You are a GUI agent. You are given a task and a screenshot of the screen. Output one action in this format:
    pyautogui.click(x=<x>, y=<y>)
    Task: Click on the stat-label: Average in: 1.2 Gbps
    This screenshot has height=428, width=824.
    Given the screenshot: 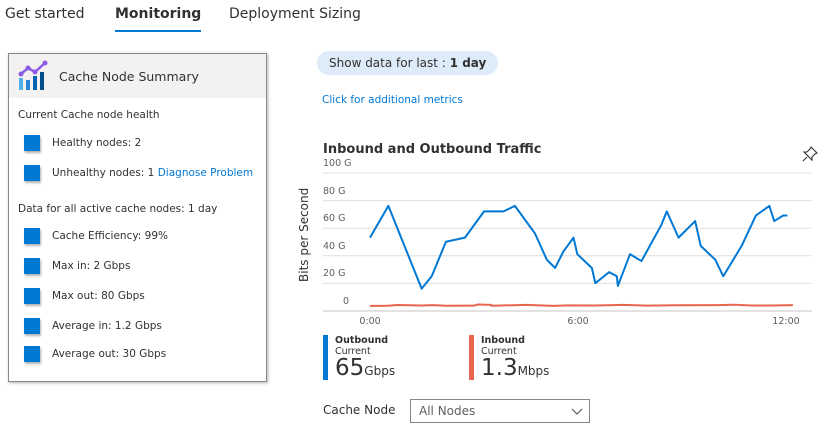 What is the action you would take?
    pyautogui.click(x=107, y=326)
    